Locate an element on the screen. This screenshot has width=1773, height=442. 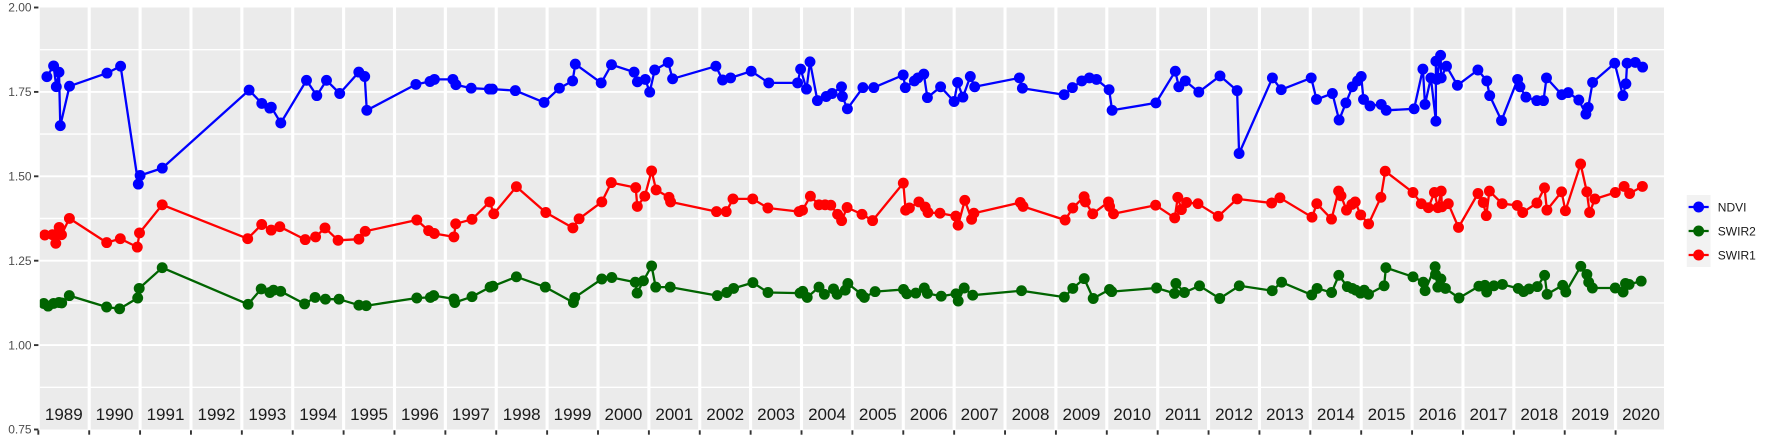
svg-text: 1999 is located at coordinates (573, 414).